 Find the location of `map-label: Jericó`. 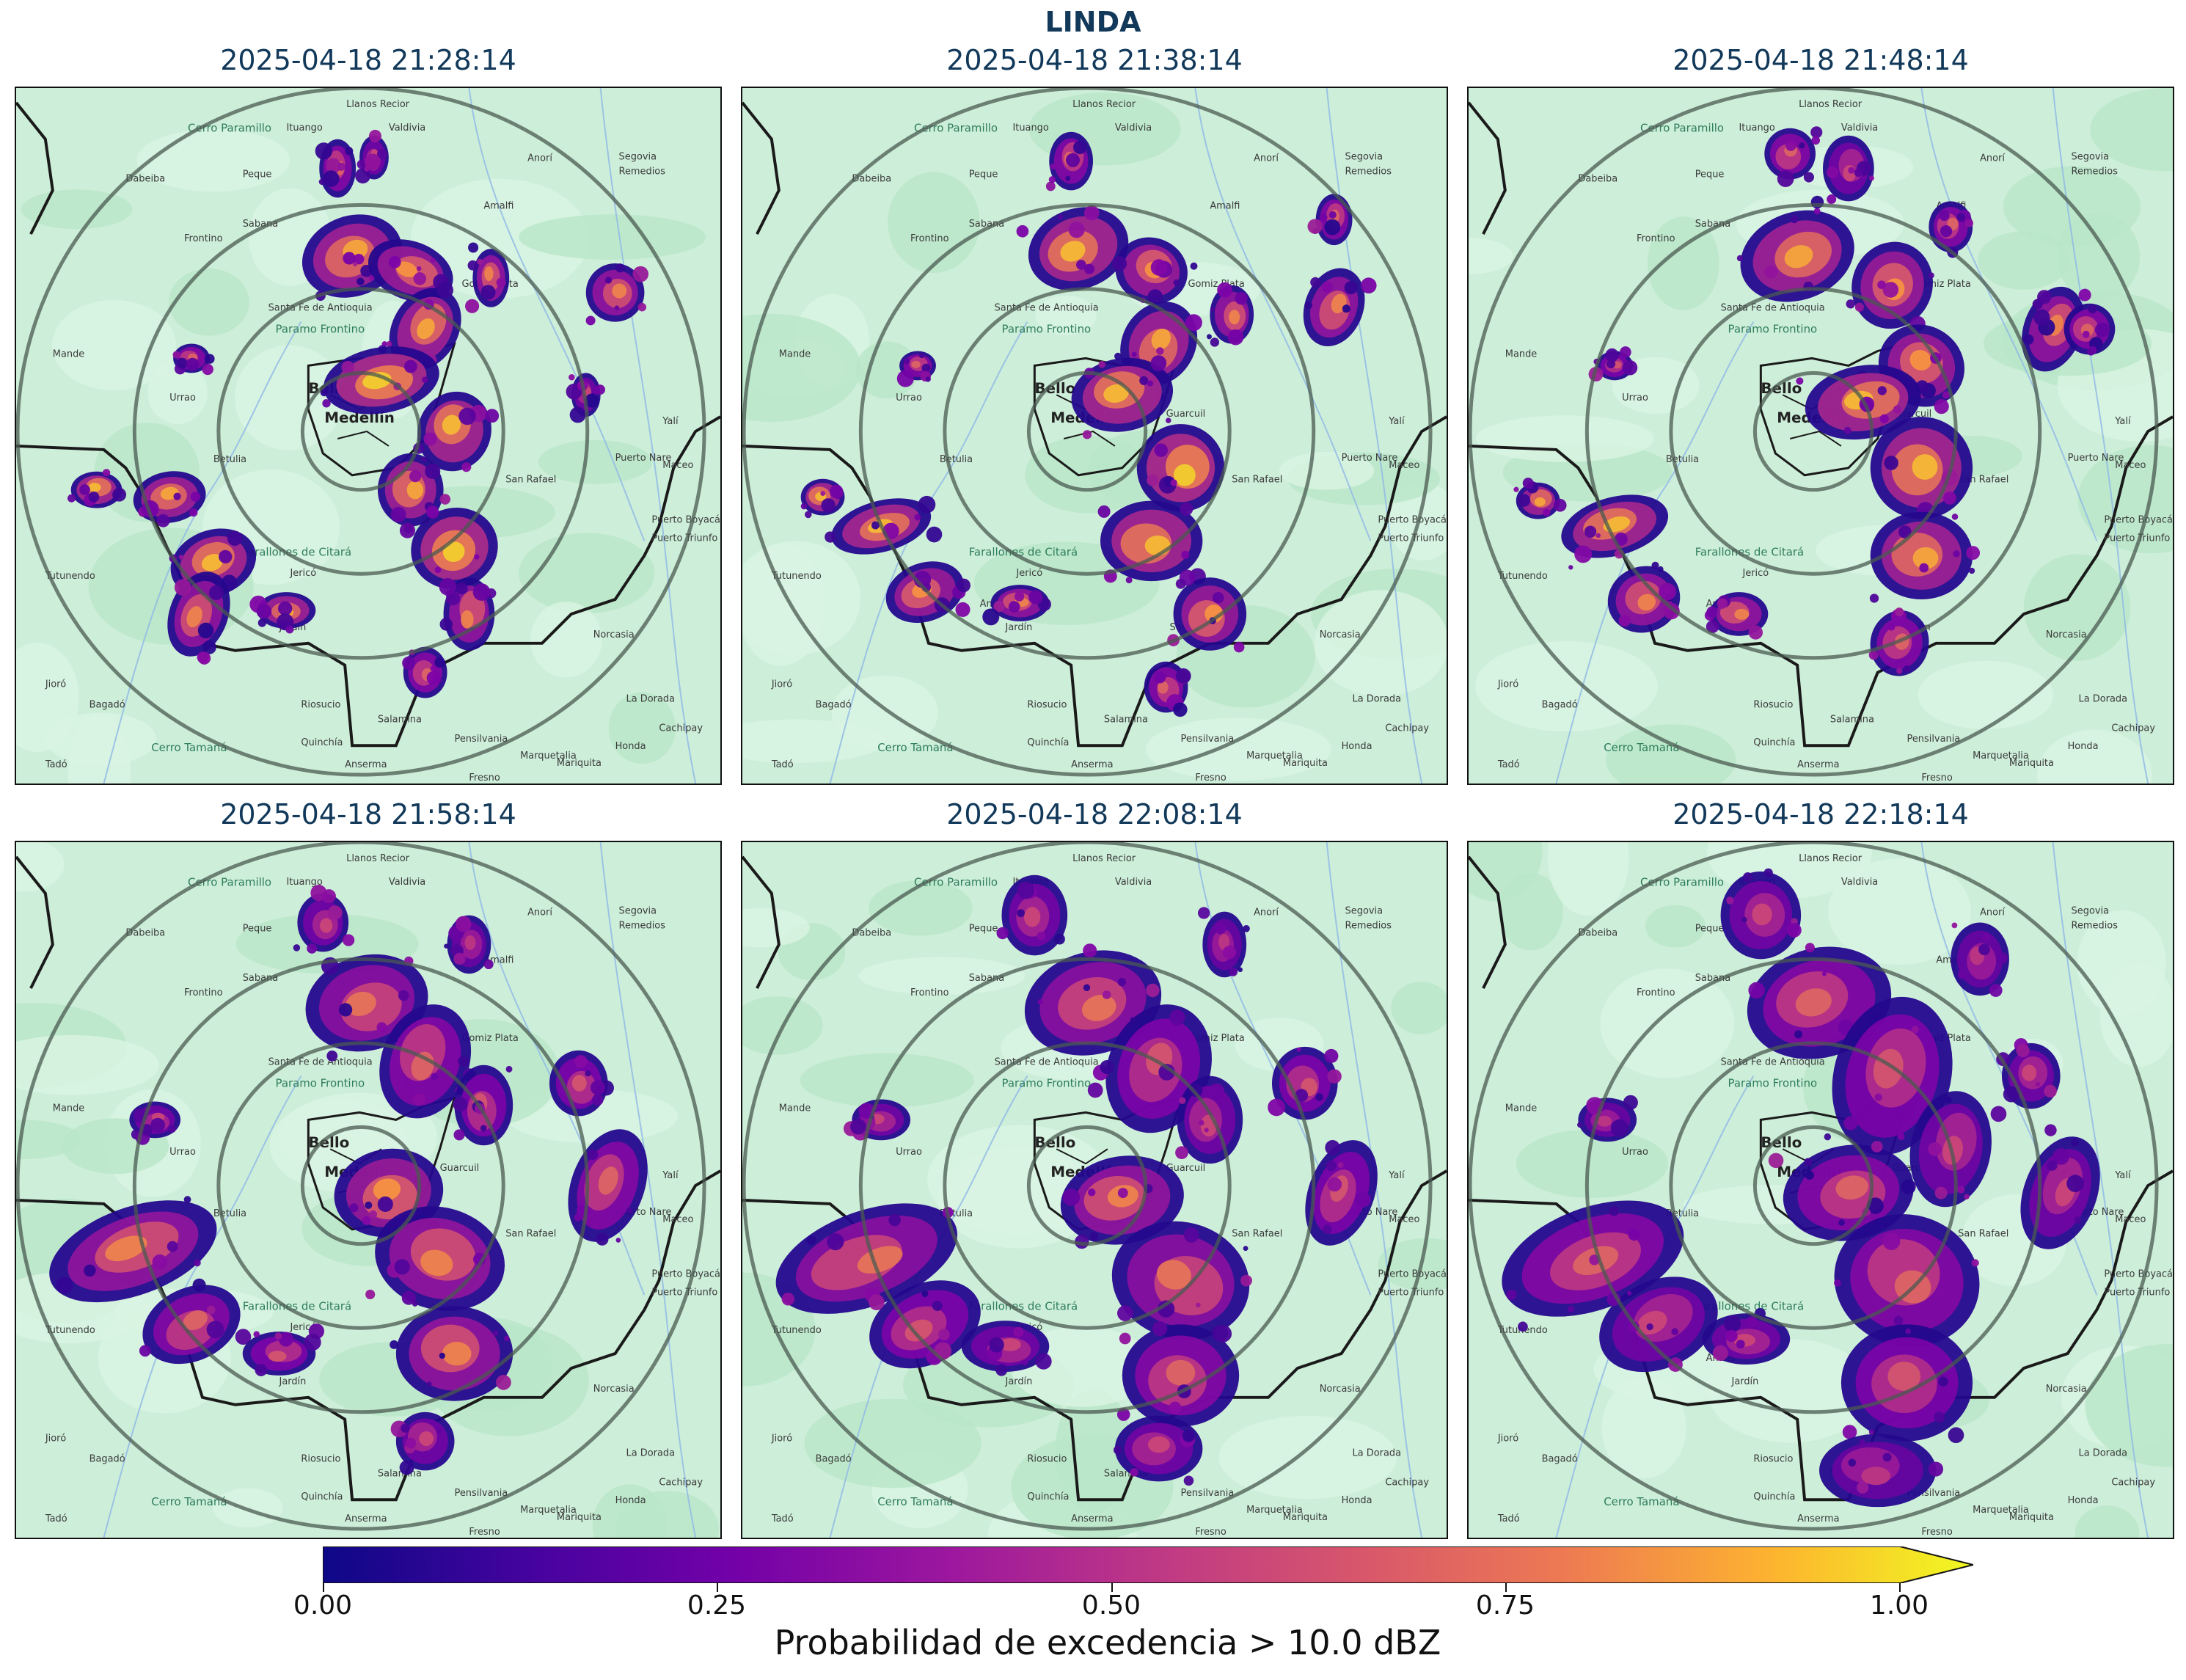

map-label: Jericó is located at coordinates (302, 573).